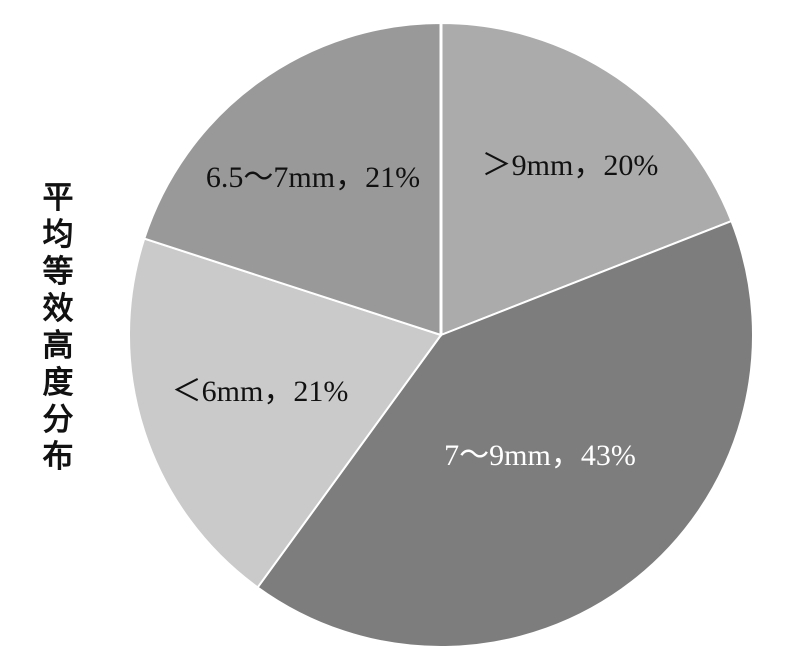 The width and height of the screenshot is (802, 661). I want to click on chart-title-char: 效, so click(58, 309).